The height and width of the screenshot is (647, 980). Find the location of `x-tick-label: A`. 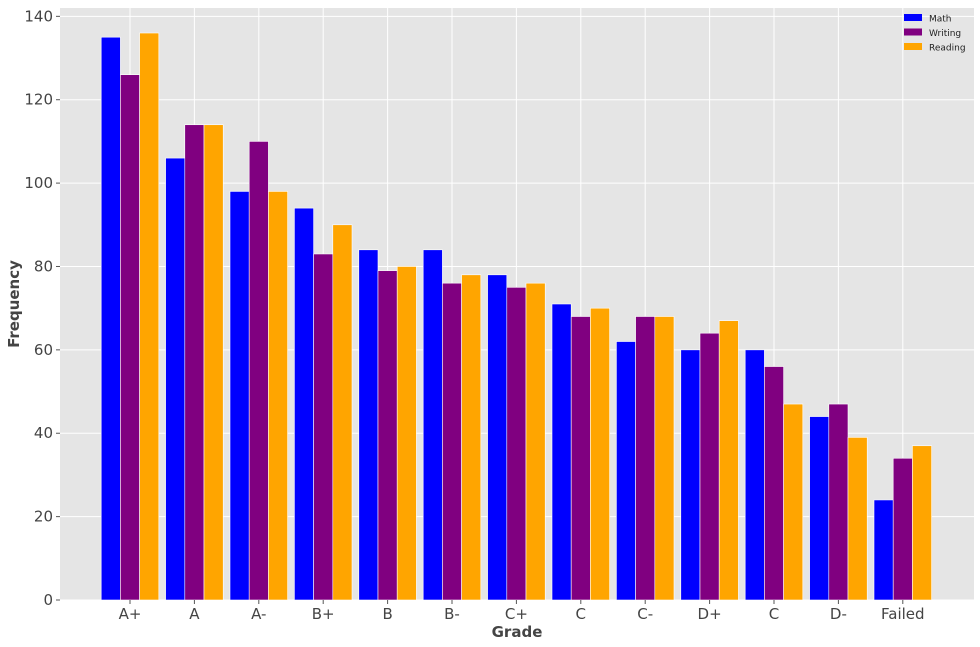

x-tick-label: A is located at coordinates (194, 614).